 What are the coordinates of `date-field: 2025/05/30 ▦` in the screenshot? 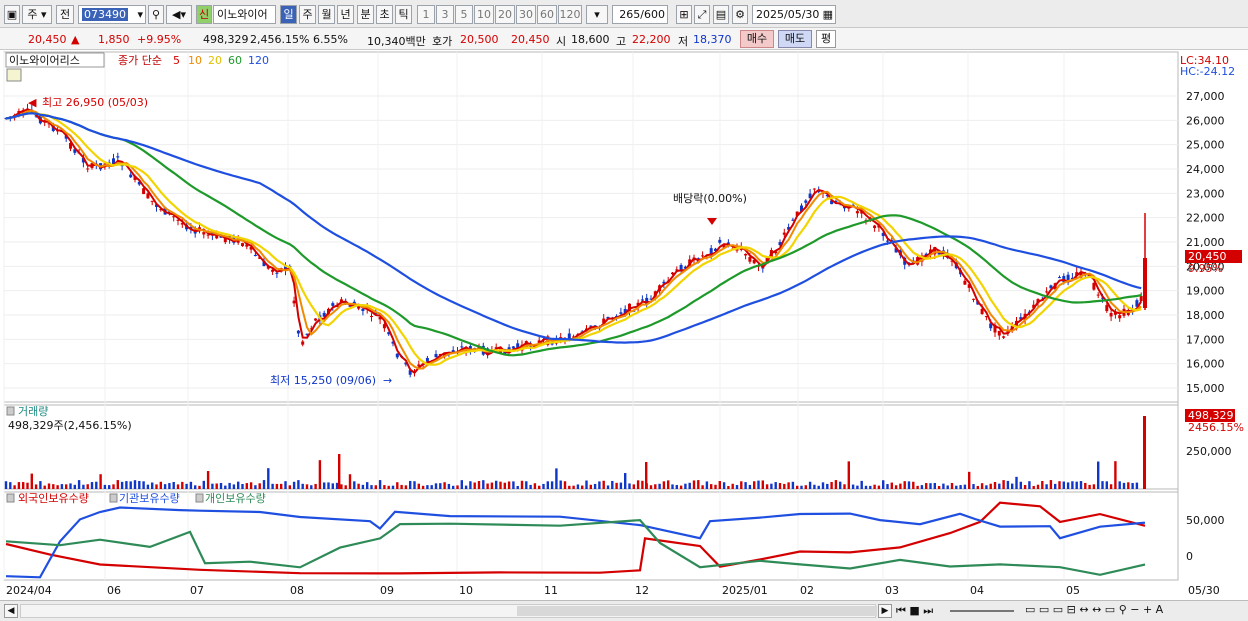 It's located at (794, 14).